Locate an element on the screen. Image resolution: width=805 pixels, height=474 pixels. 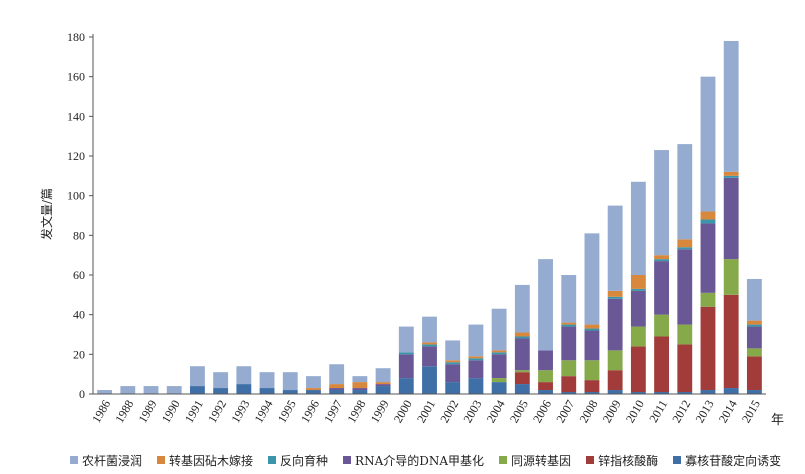
x-tick-label: 1991 is located at coordinates (194, 412).